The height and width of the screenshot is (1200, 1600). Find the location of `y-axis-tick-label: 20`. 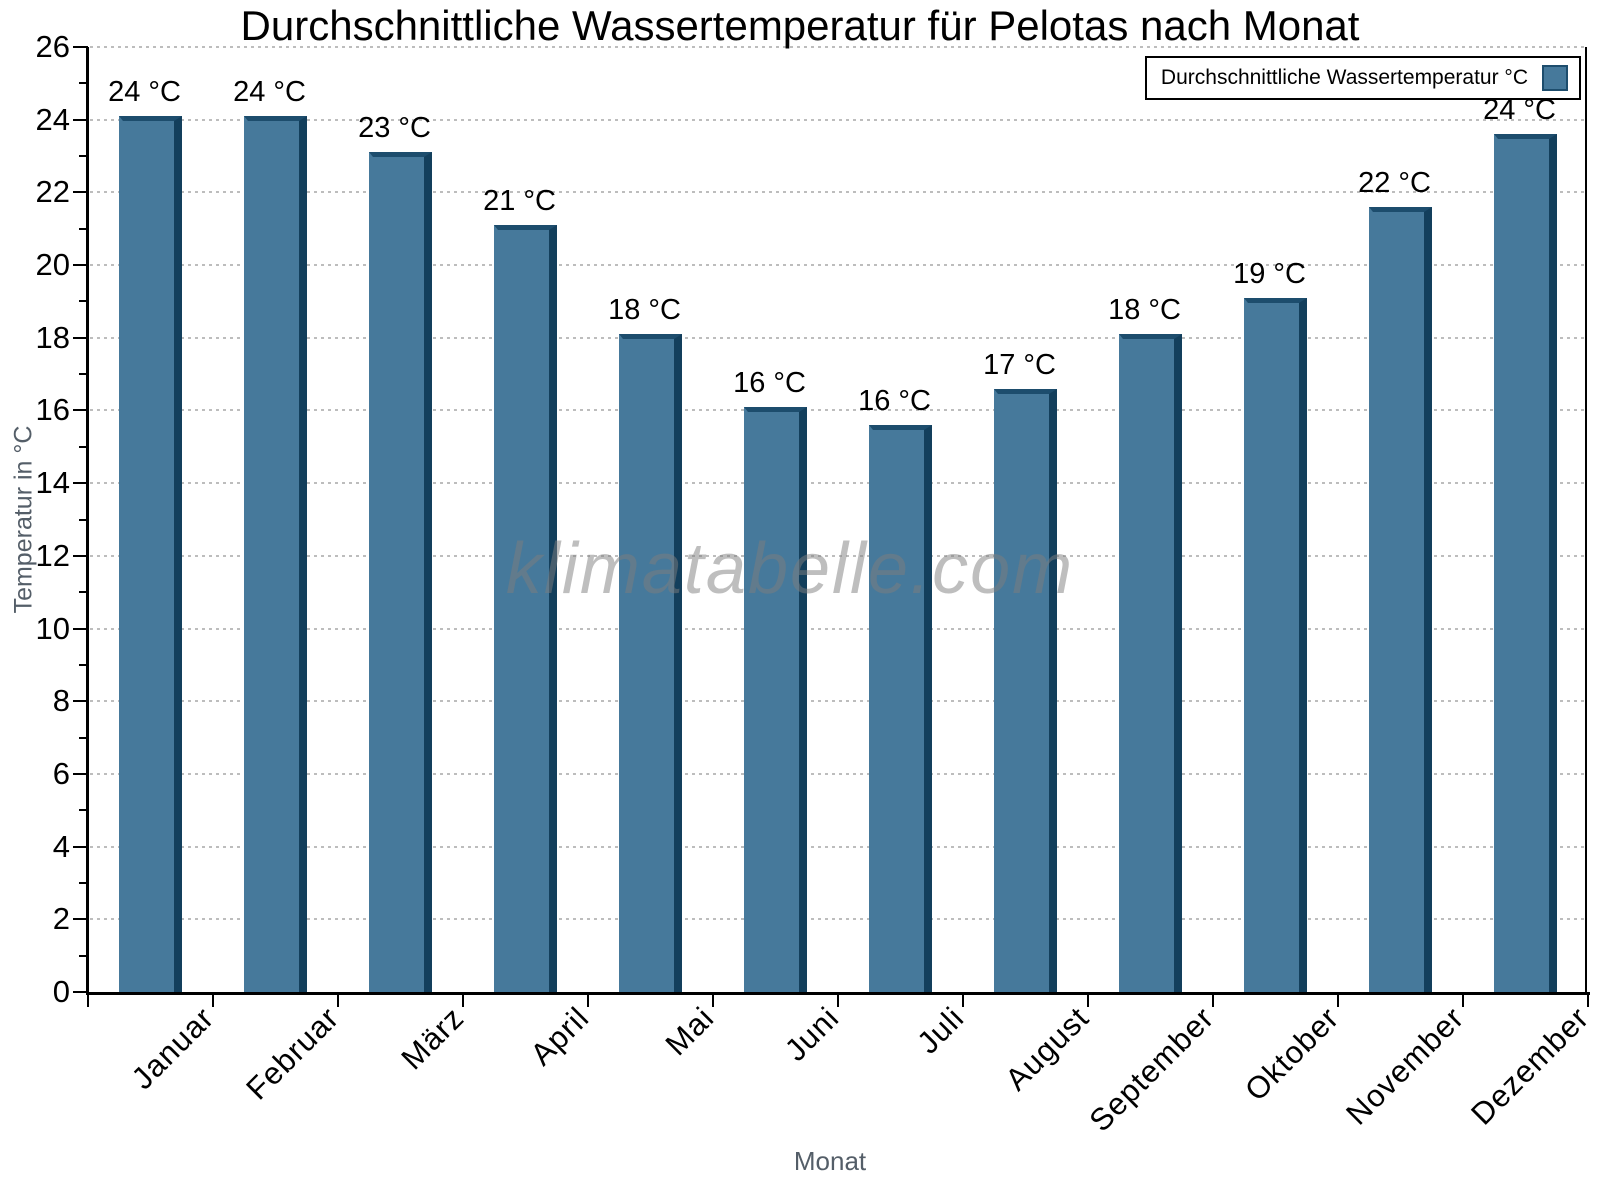

y-axis-tick-label: 20 is located at coordinates (52, 264).